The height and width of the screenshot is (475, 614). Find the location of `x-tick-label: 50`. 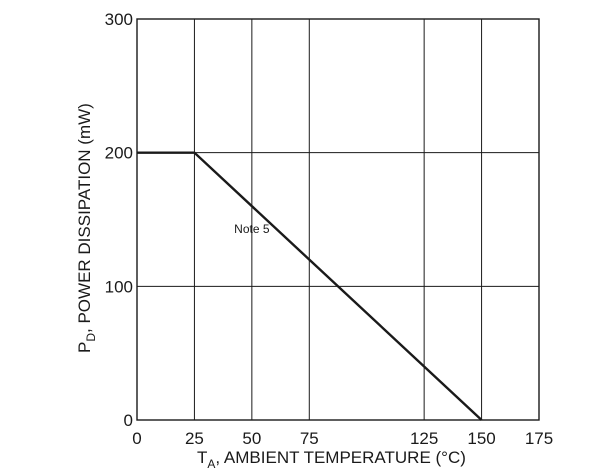

x-tick-label: 50 is located at coordinates (251, 438).